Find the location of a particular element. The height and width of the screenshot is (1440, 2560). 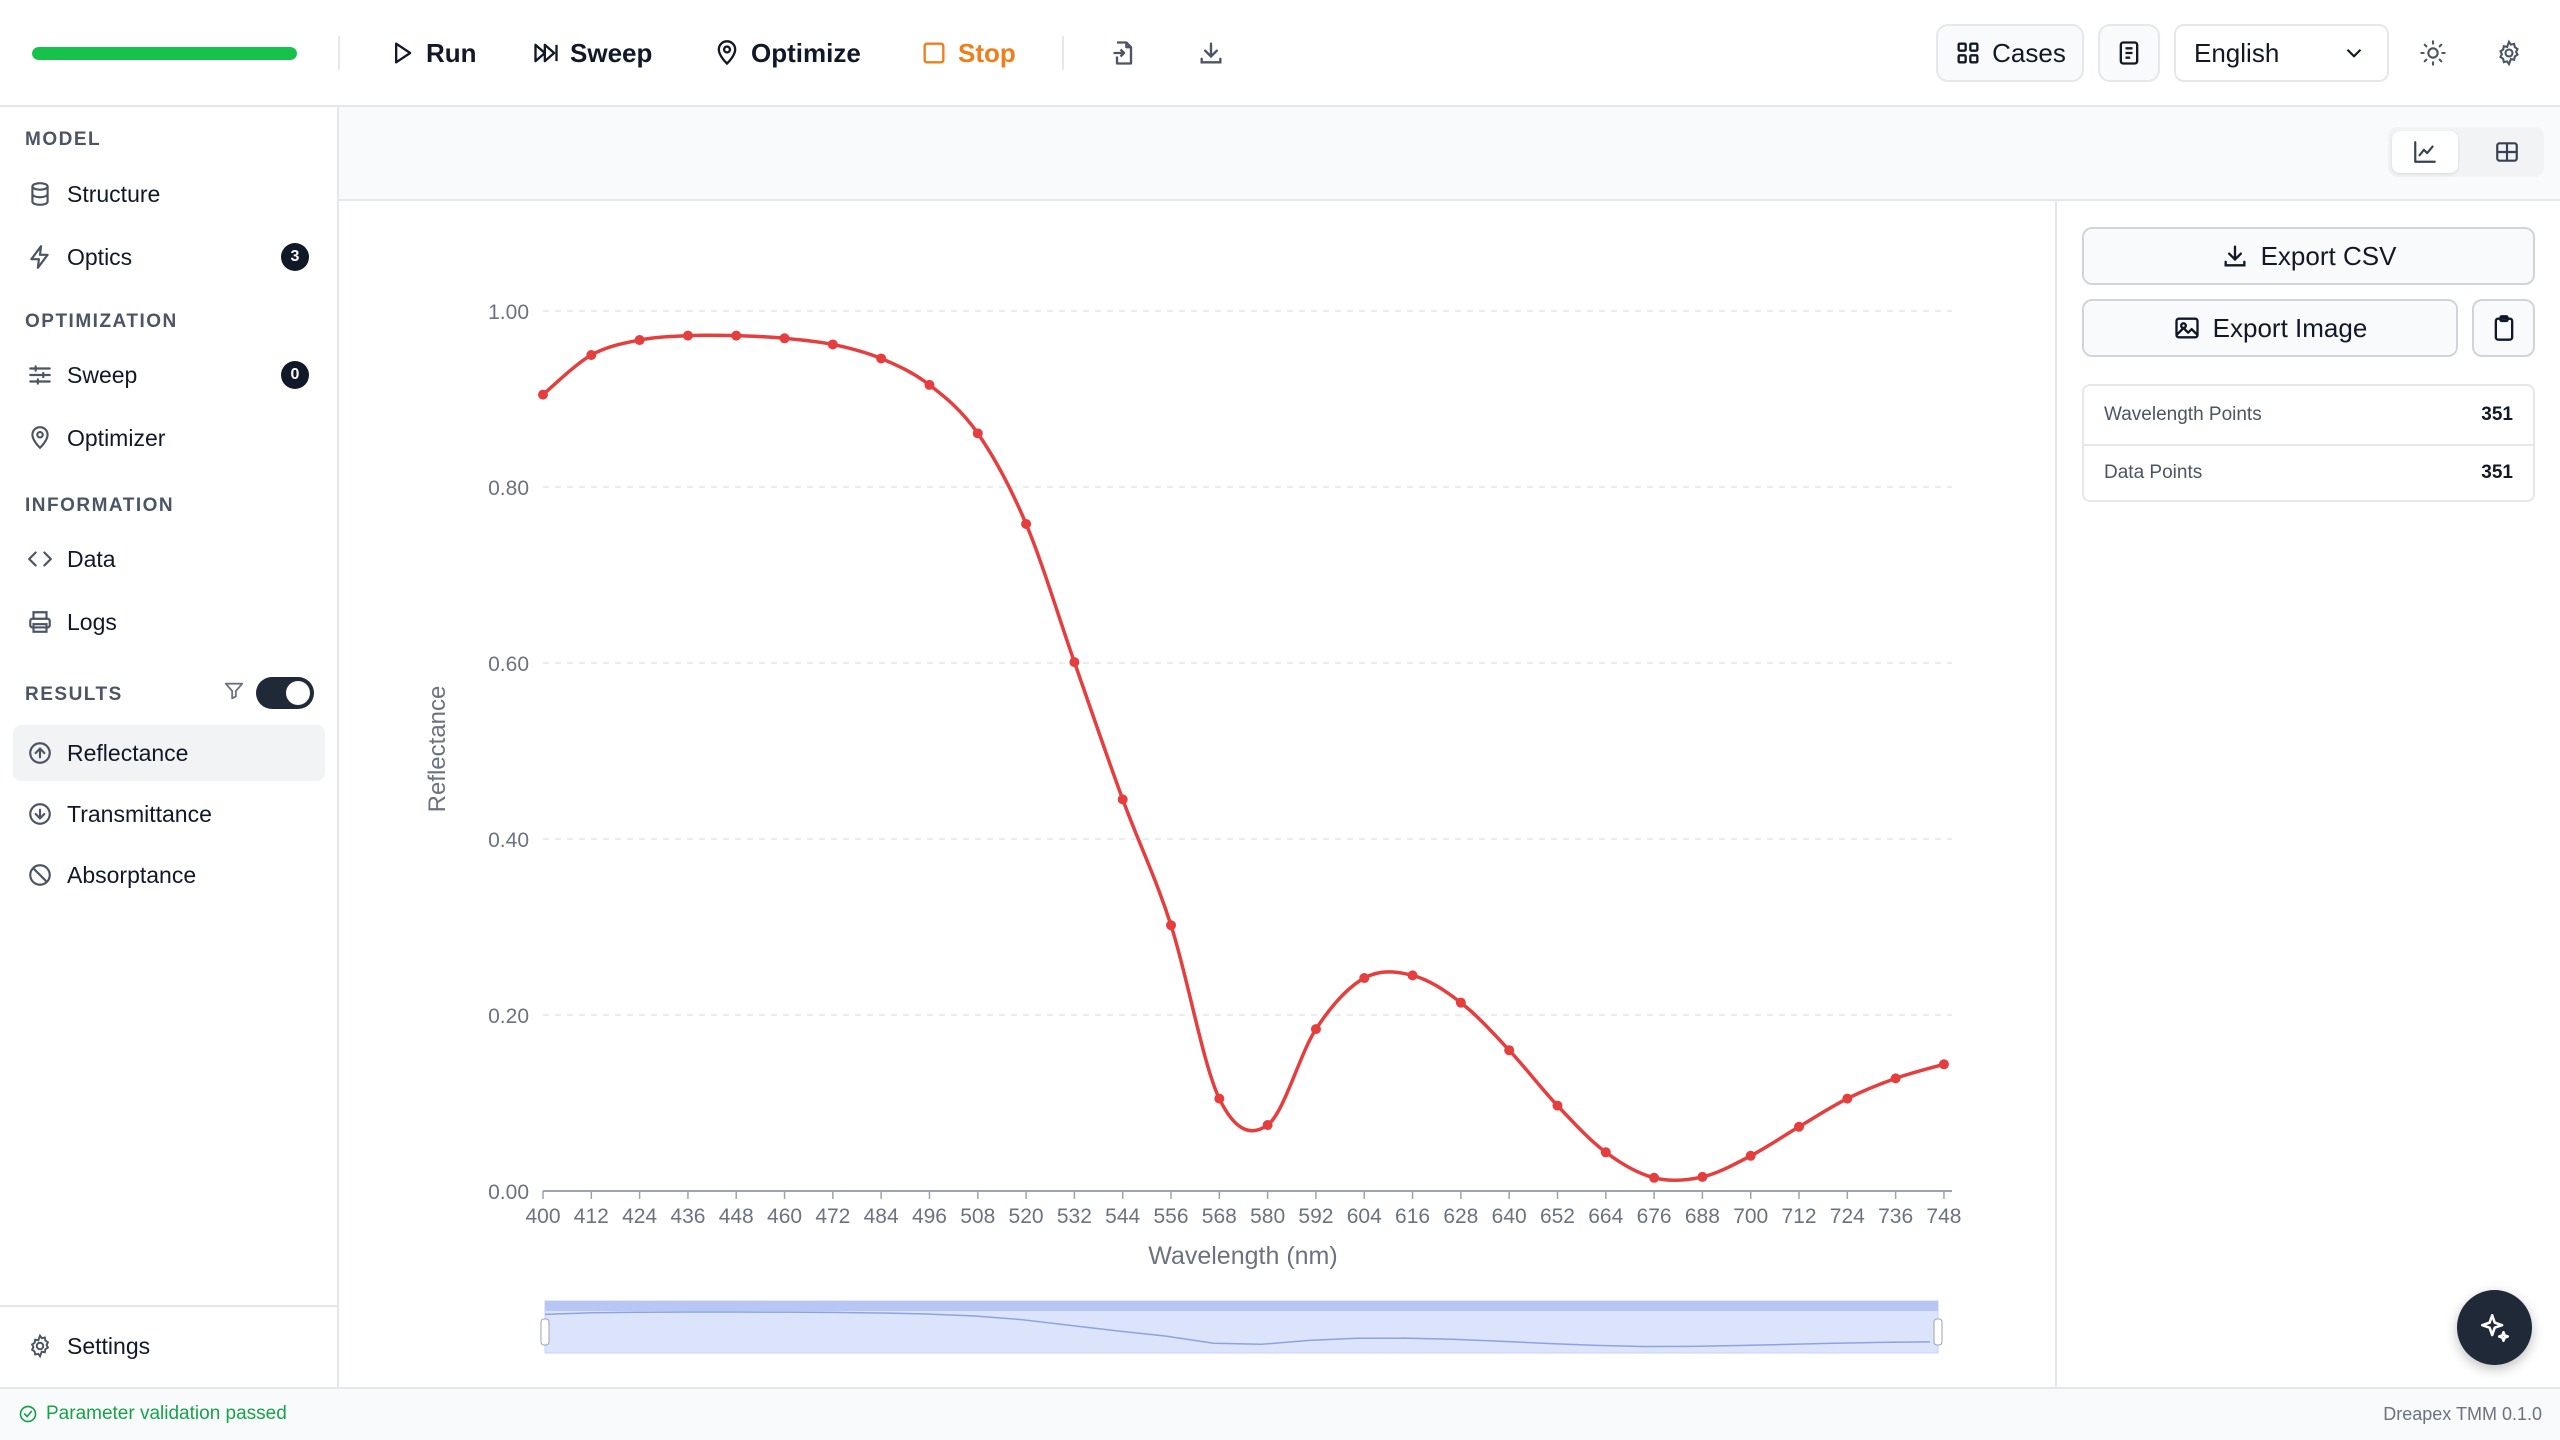

x-tick-label: 604 is located at coordinates (1364, 1216).